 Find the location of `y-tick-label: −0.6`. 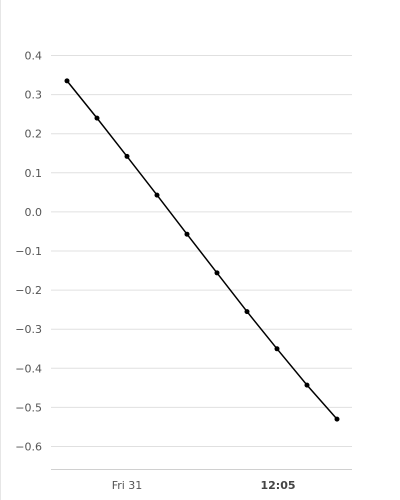

y-tick-label: −0.6 is located at coordinates (28, 447).